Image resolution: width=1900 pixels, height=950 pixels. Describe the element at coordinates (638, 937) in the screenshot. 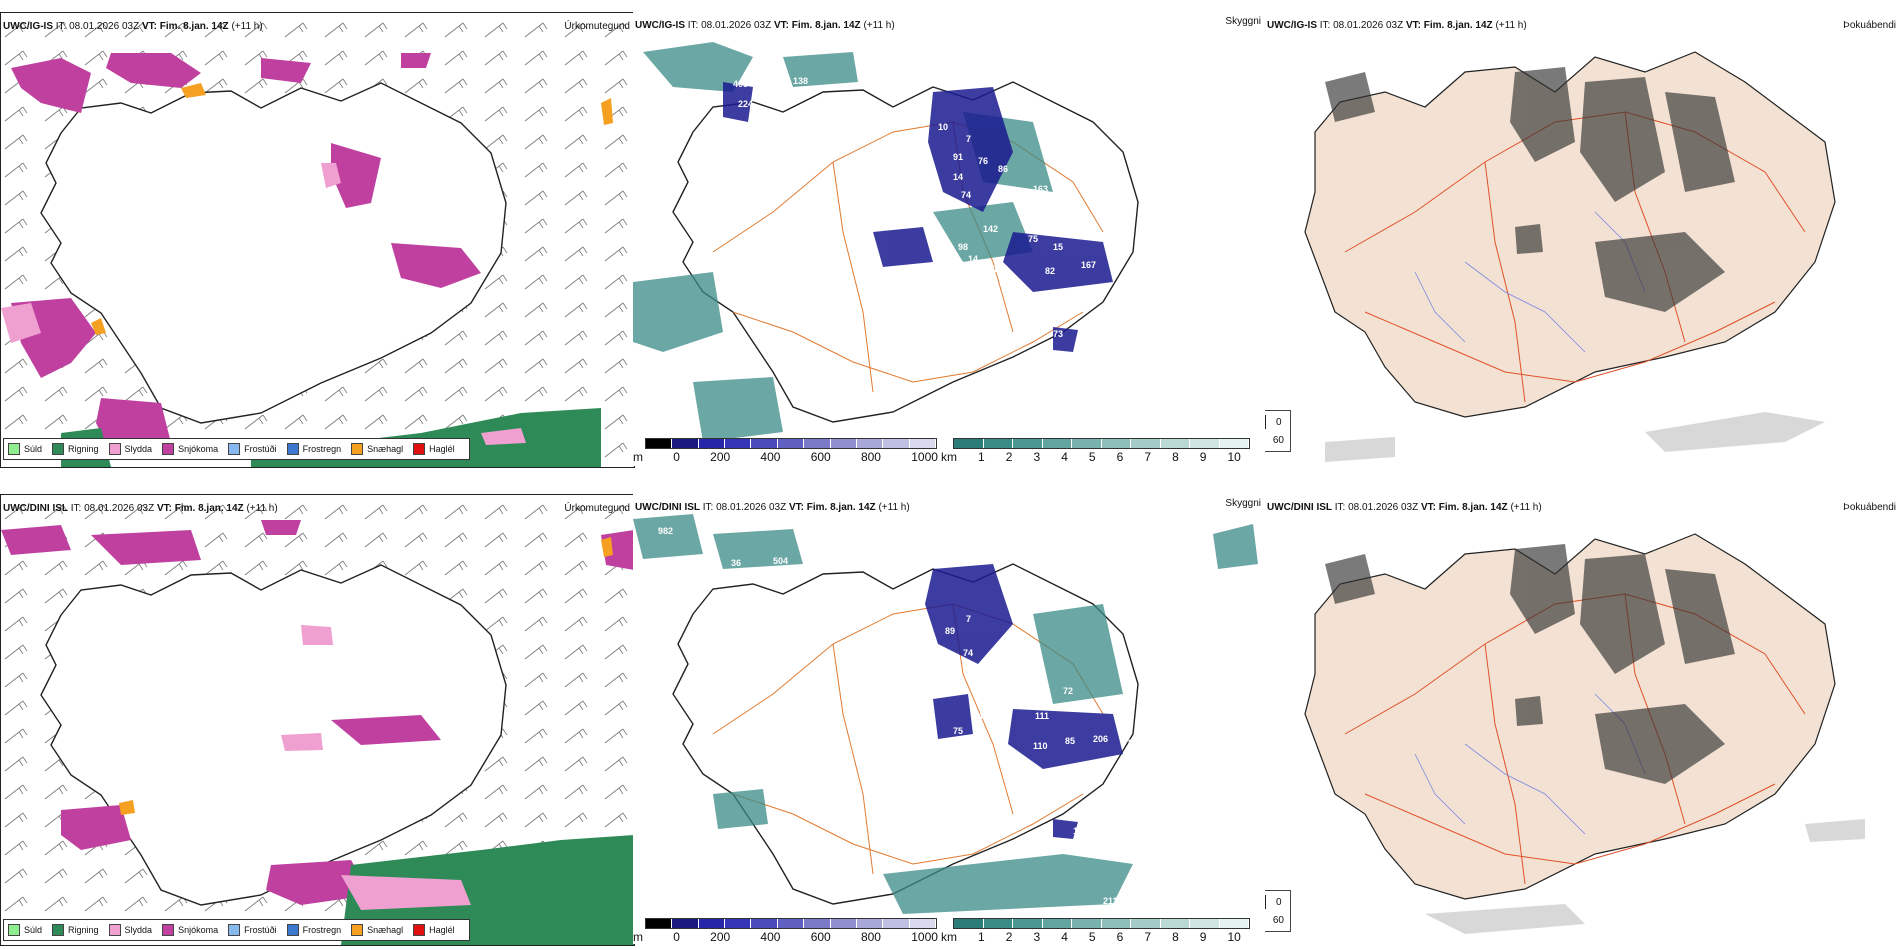

I see `bar-unit: m` at that location.